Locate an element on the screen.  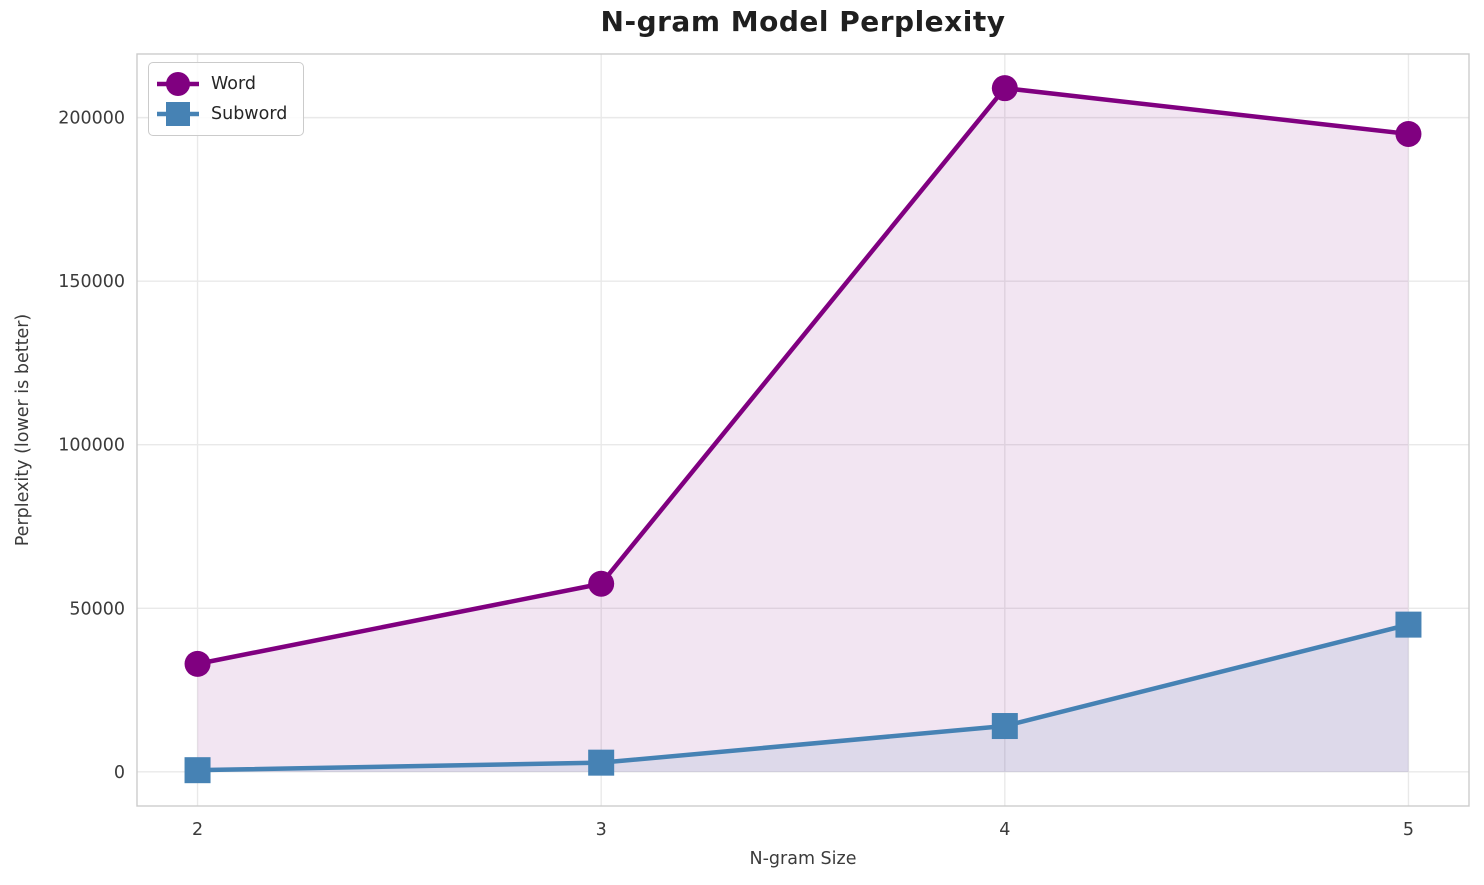
x-tick-label: 2 is located at coordinates (197, 830).